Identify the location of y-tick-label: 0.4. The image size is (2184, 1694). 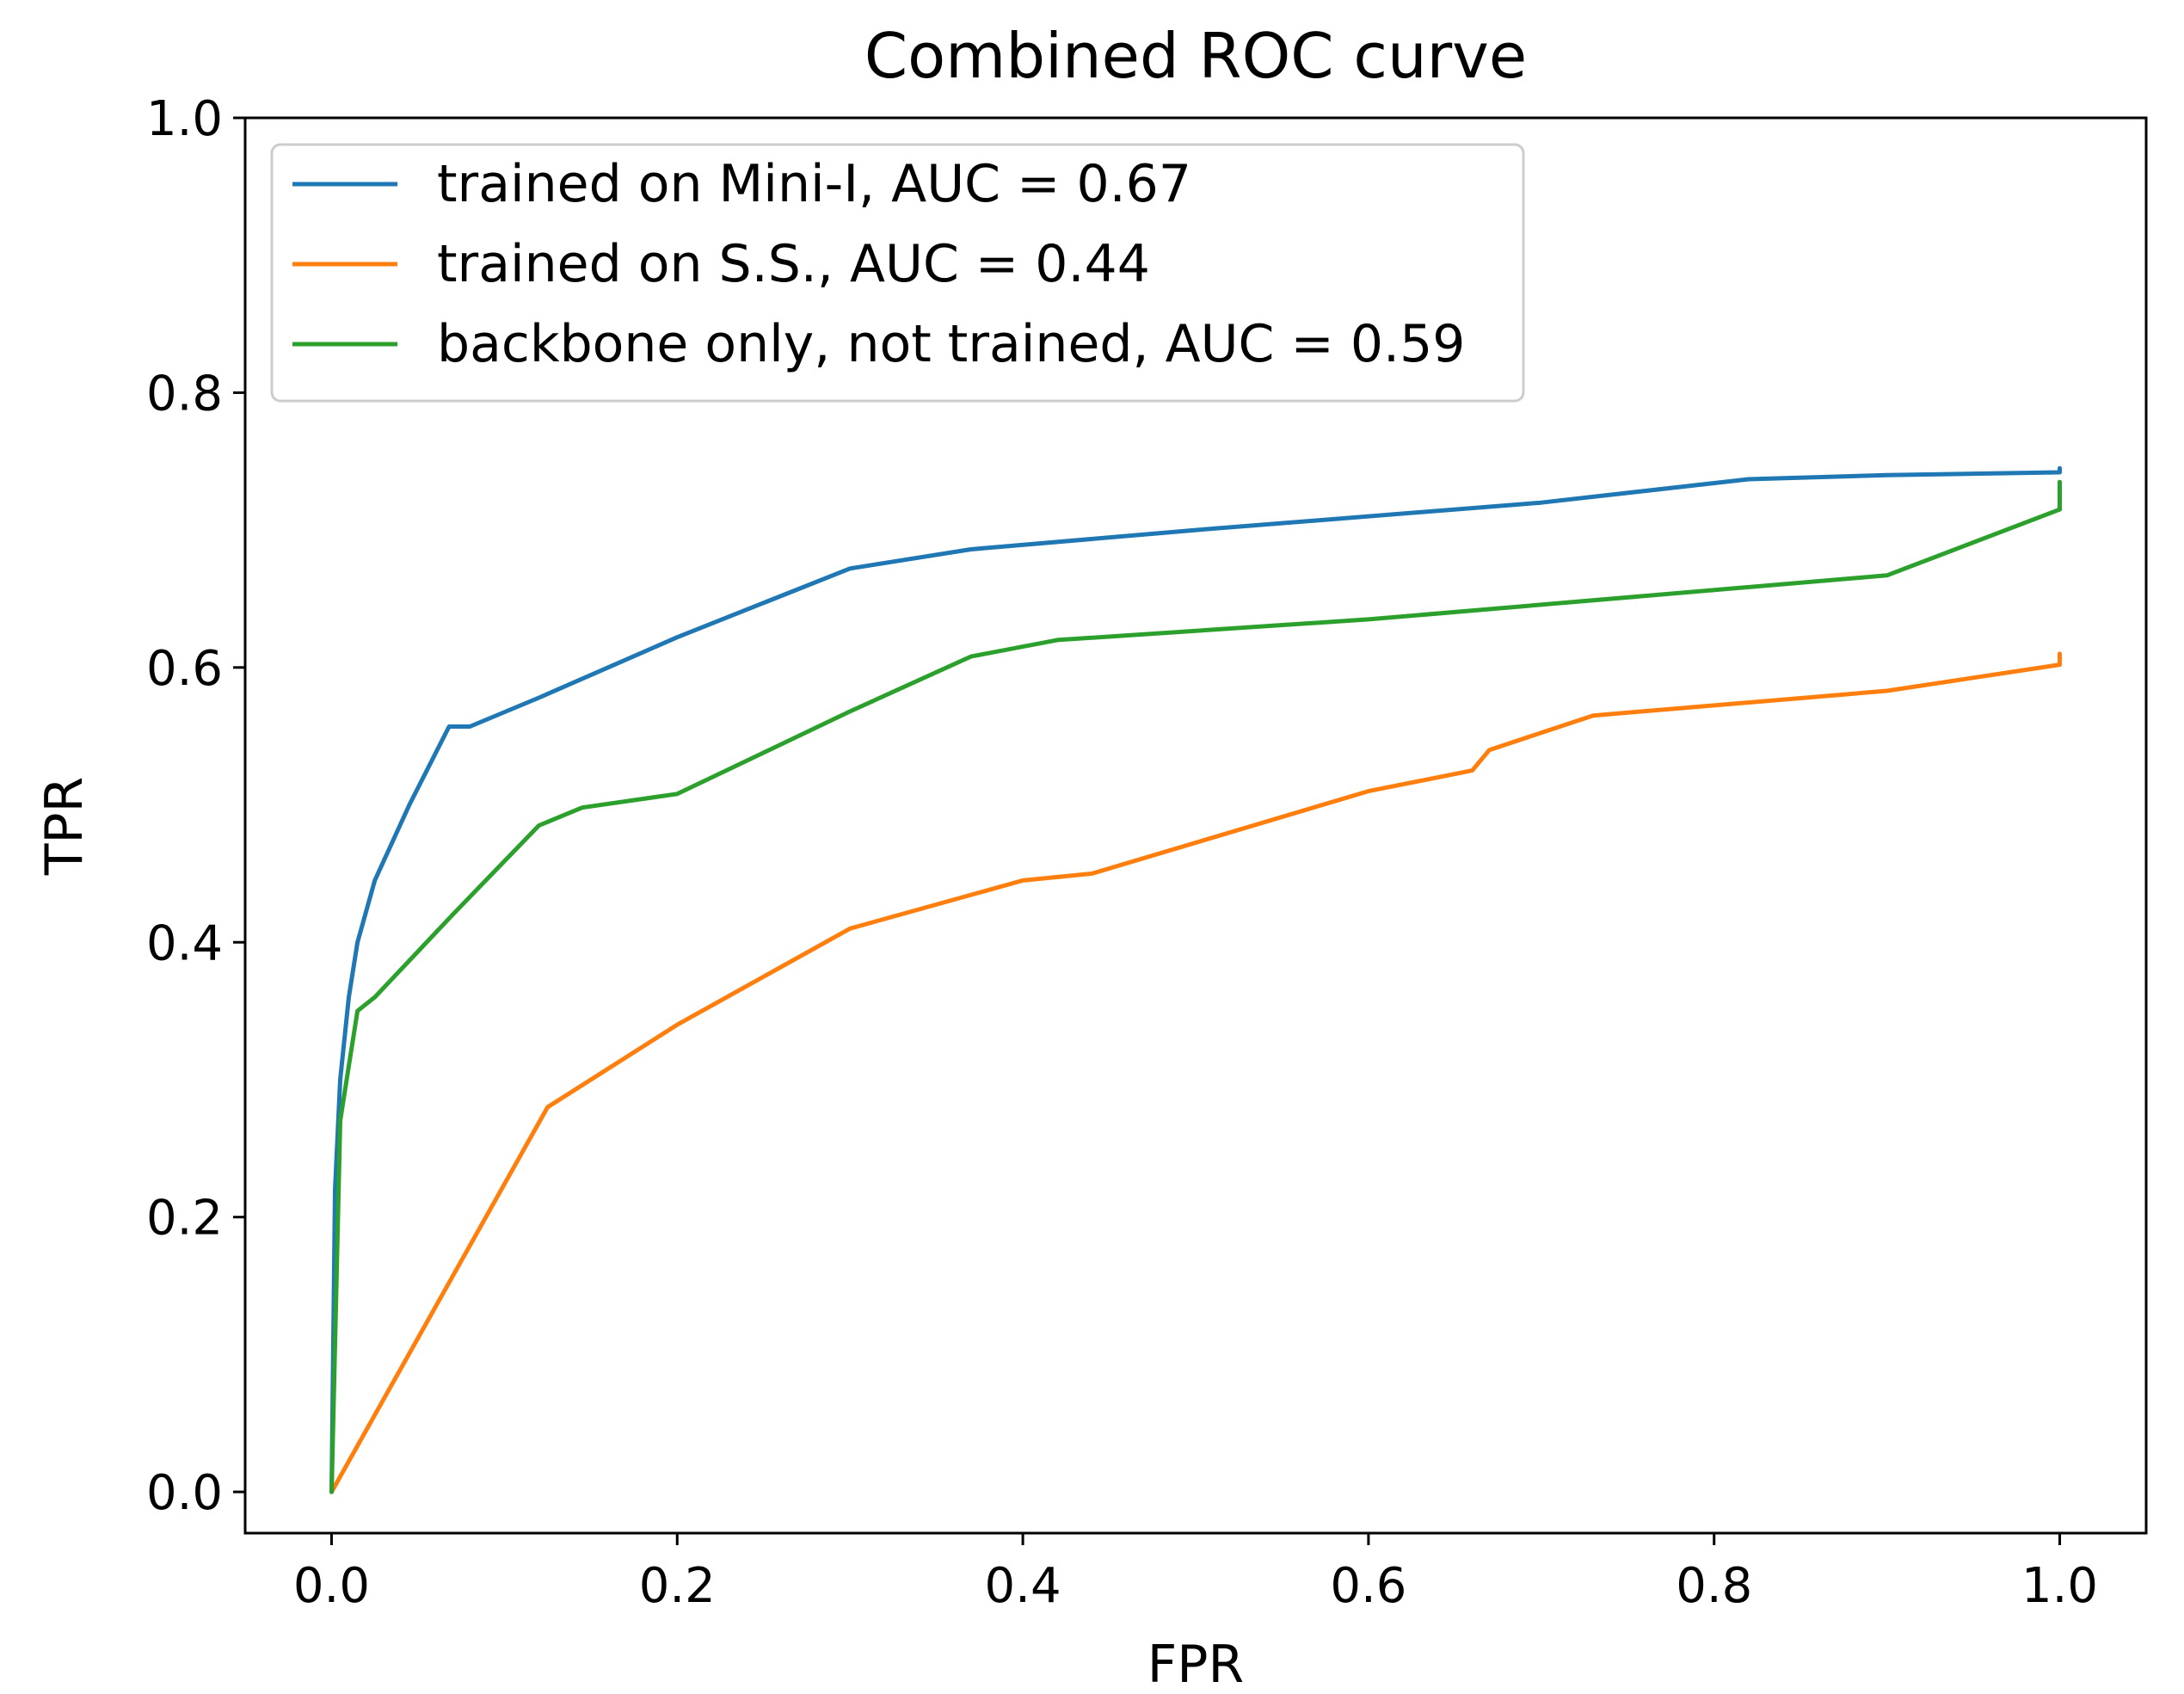
(185, 943).